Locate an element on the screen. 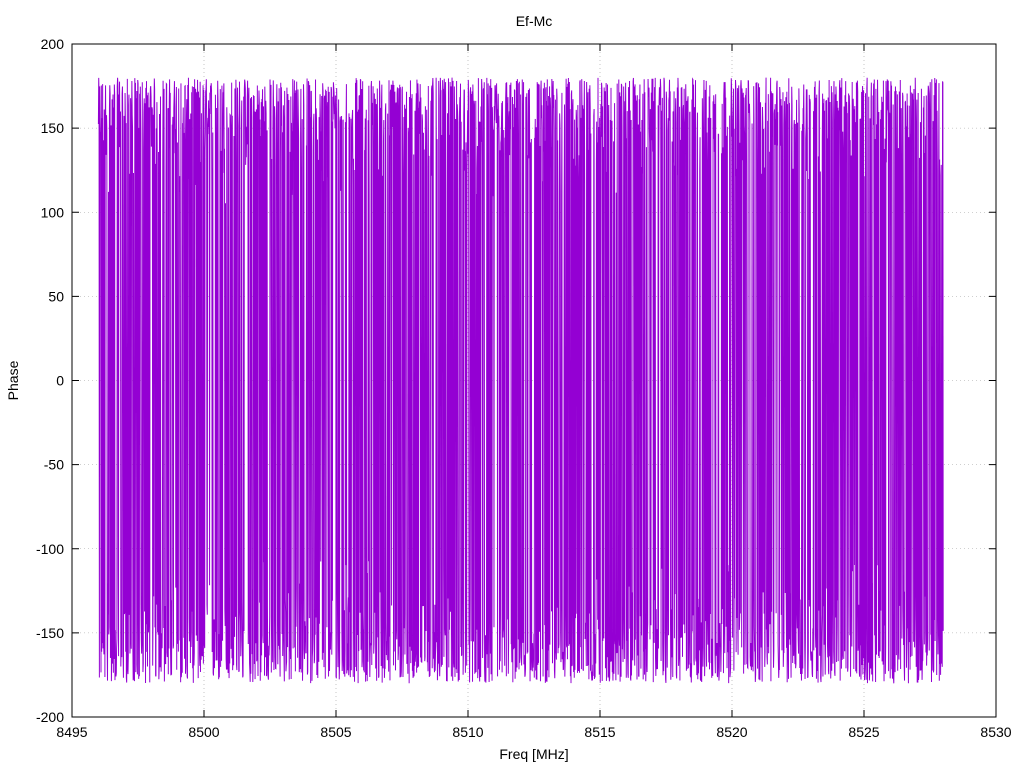 The height and width of the screenshot is (768, 1024). x-tick-label: 8515 is located at coordinates (599, 732).